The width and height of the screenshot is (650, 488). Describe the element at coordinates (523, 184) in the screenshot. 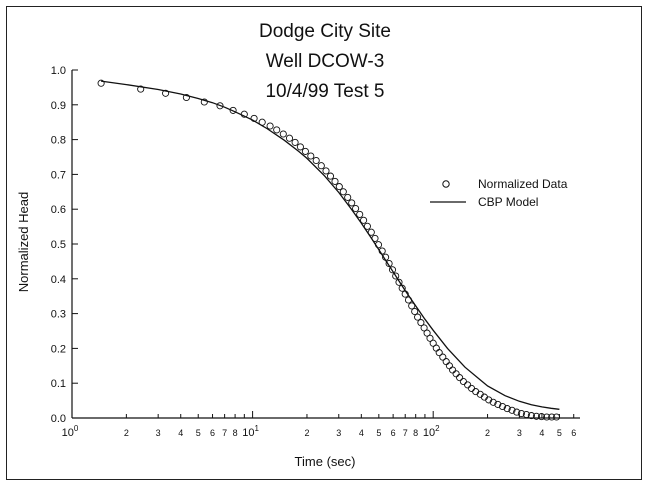

I see `legend-label-normalized-data: Normalized Data` at that location.